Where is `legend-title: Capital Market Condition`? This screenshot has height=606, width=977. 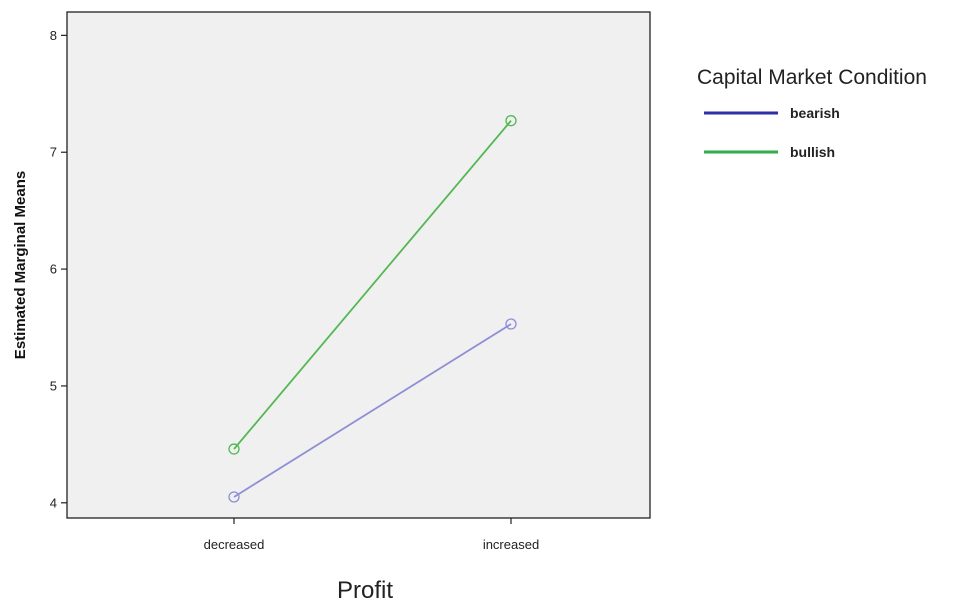 legend-title: Capital Market Condition is located at coordinates (812, 77).